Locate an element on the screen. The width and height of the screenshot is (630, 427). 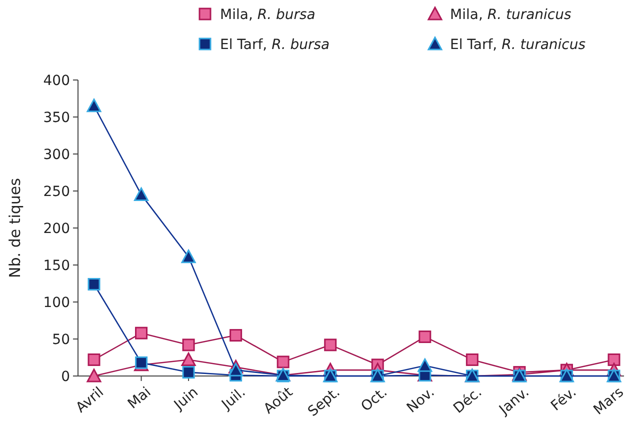
legend-label: Mila, R. bursa is located at coordinates (268, 14).